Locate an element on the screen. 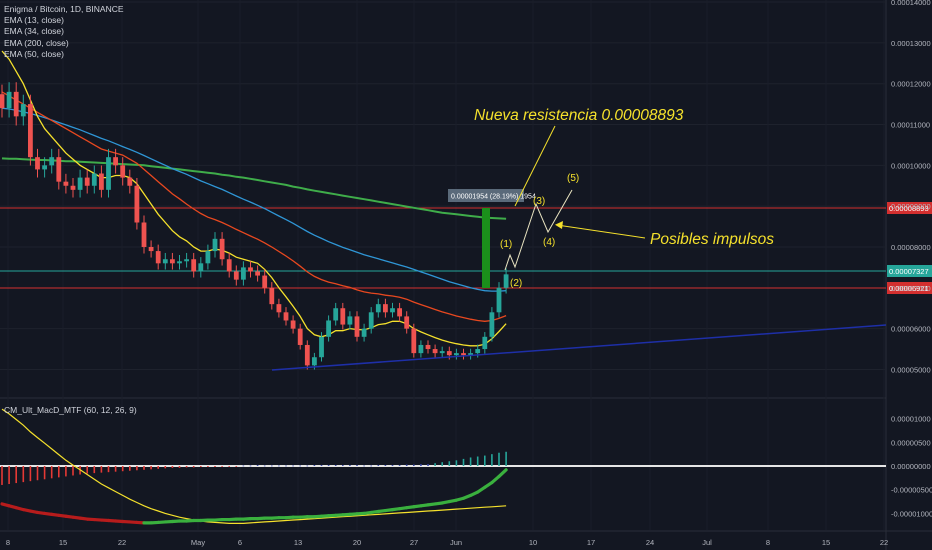  macd-y-tick-label: -0.00000500 is located at coordinates (911, 490).